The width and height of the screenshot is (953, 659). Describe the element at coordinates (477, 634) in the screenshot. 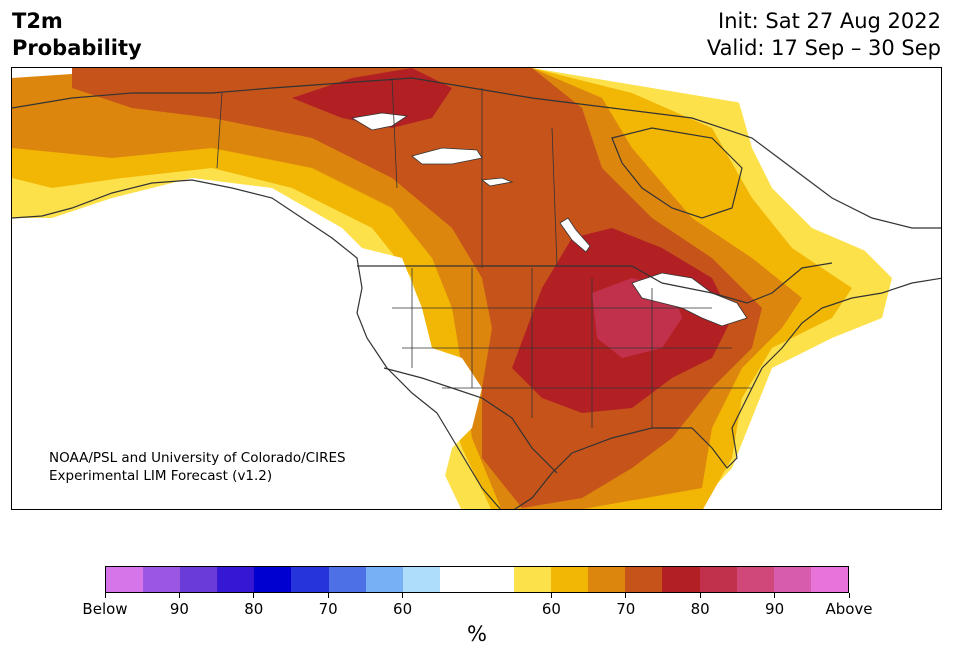

I see `colorbar-unit-label: %` at that location.